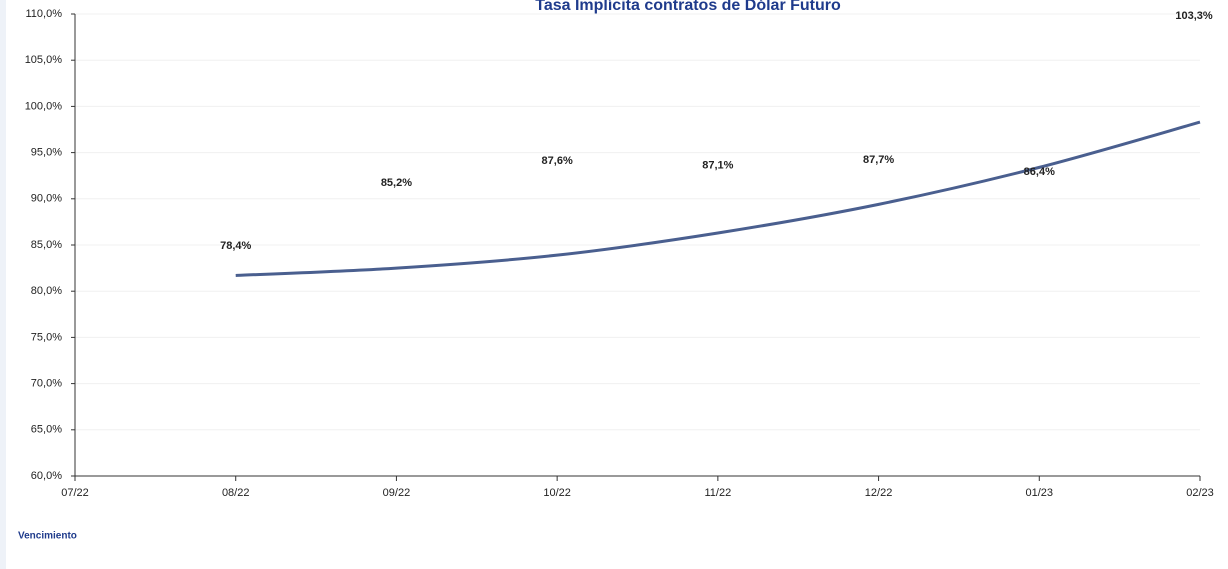 This screenshot has height=569, width=1228. Describe the element at coordinates (1200, 493) in the screenshot. I see `x-tick-label: 02/23` at that location.